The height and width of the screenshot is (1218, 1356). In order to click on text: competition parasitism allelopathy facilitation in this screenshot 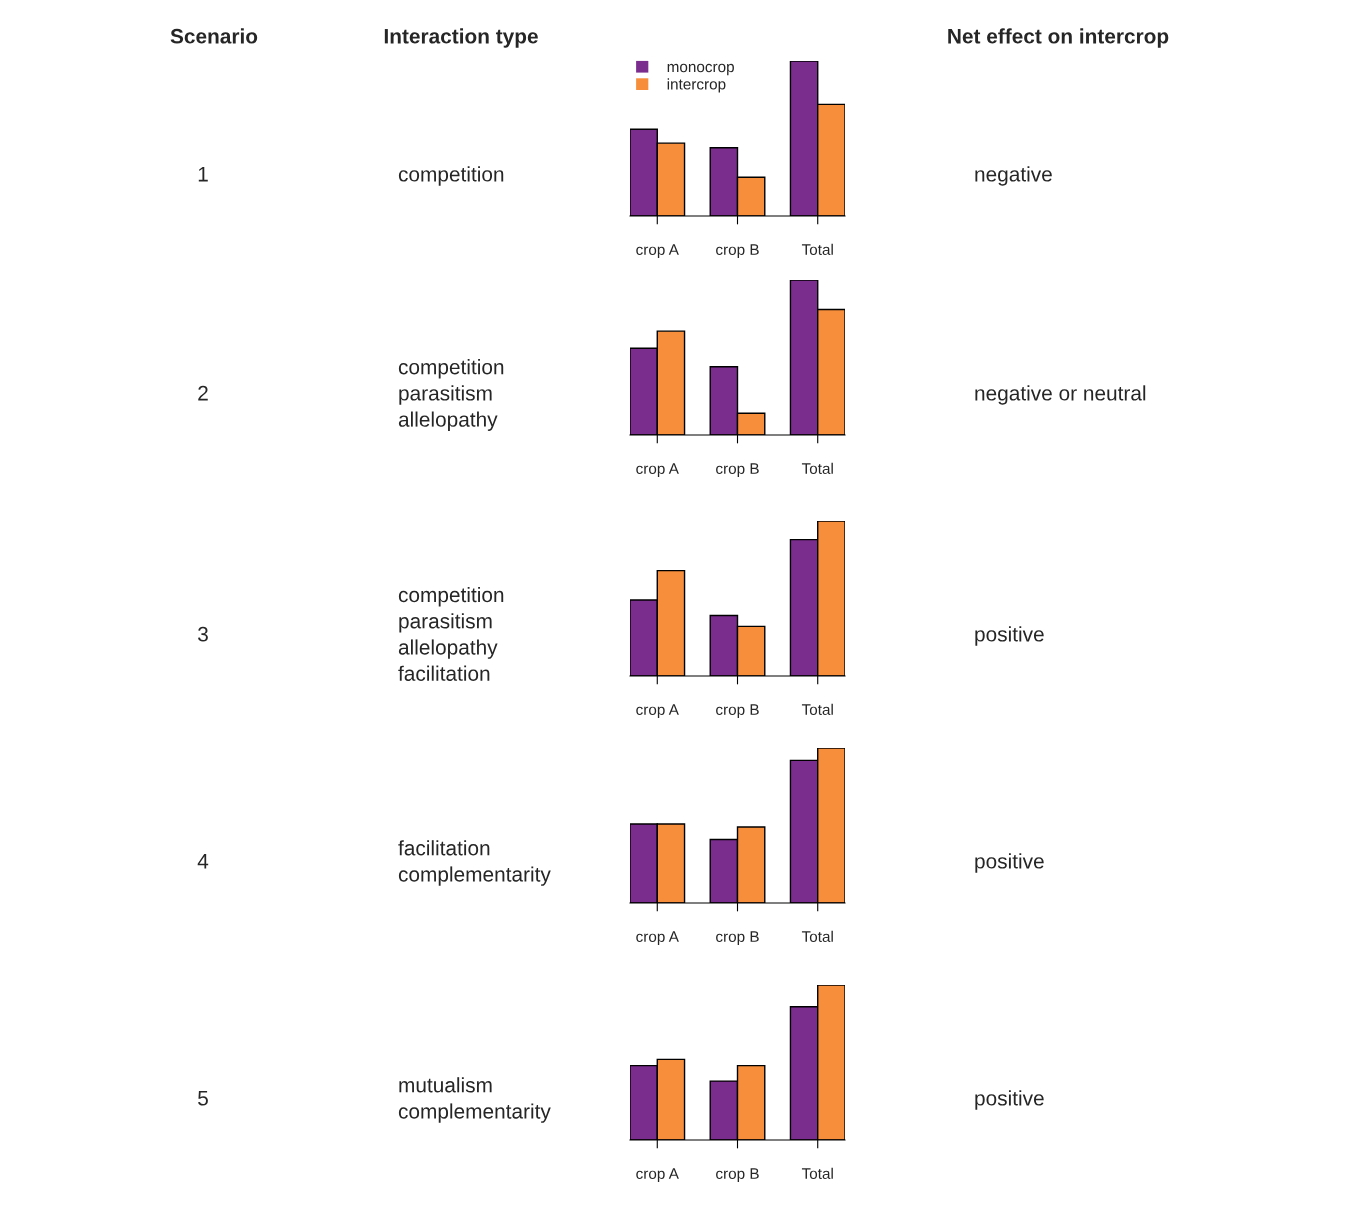, I will do `click(451, 633)`.